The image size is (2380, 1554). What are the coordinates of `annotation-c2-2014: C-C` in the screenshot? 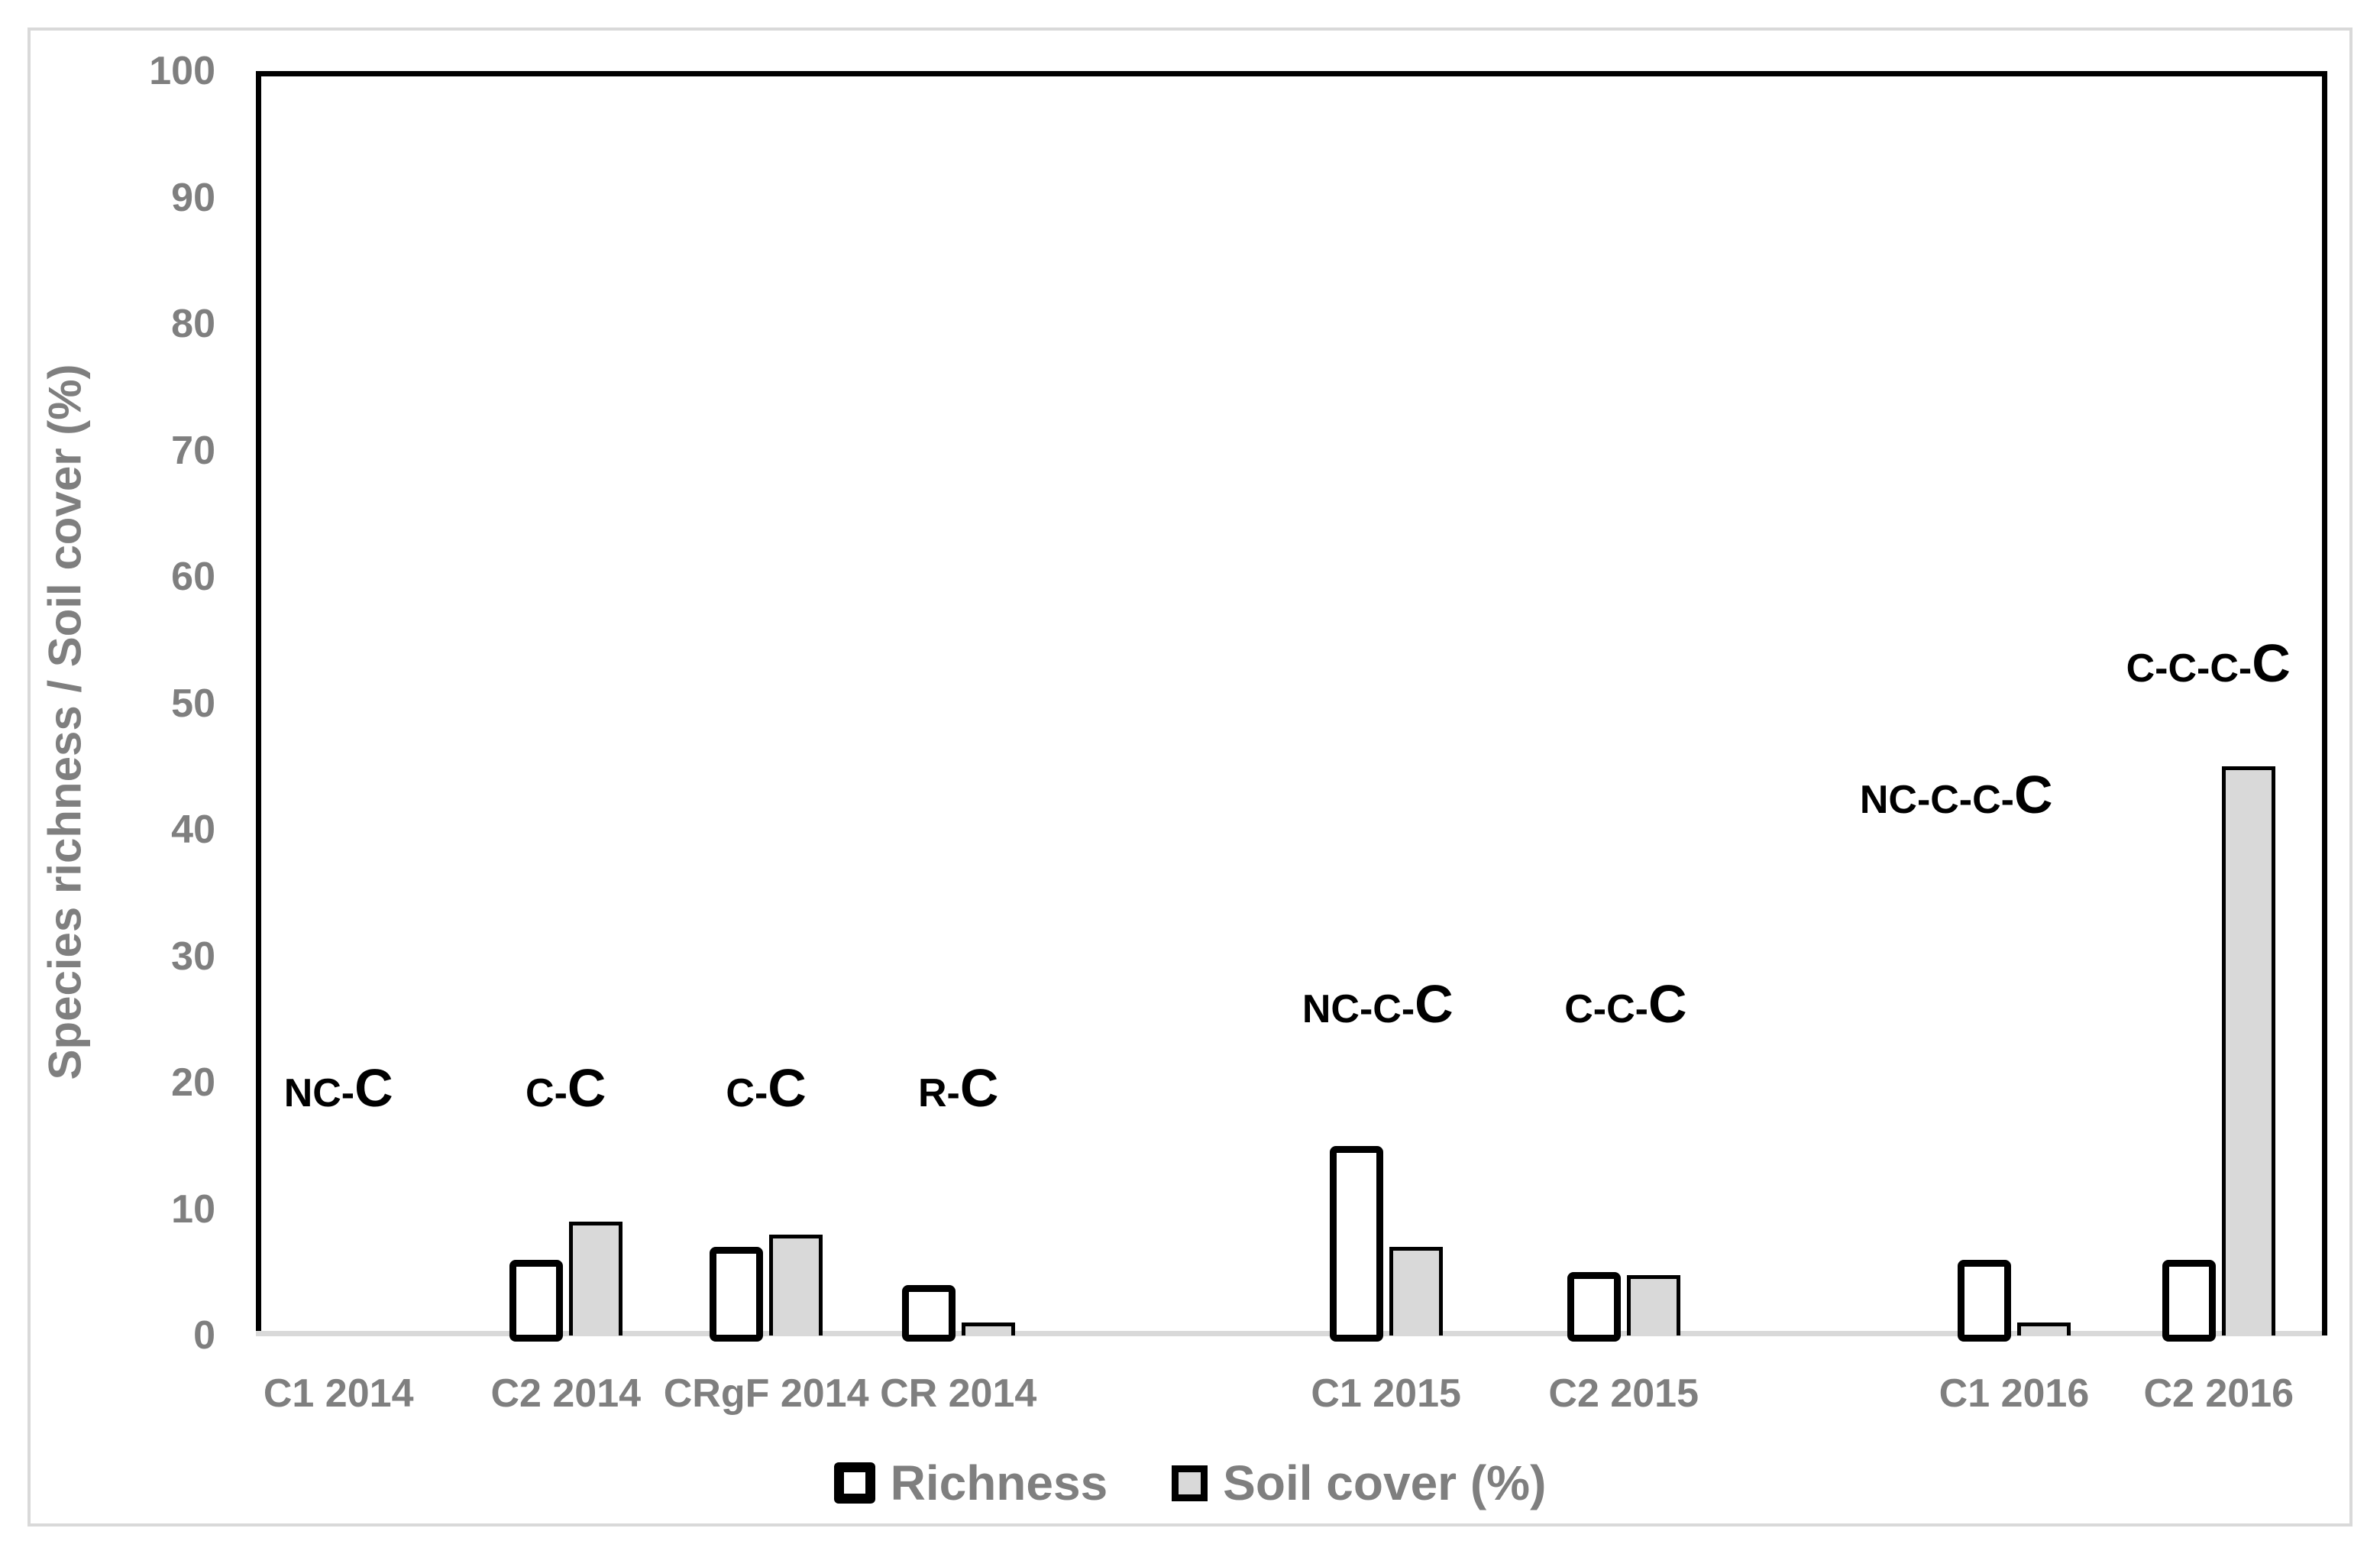 It's located at (565, 1088).